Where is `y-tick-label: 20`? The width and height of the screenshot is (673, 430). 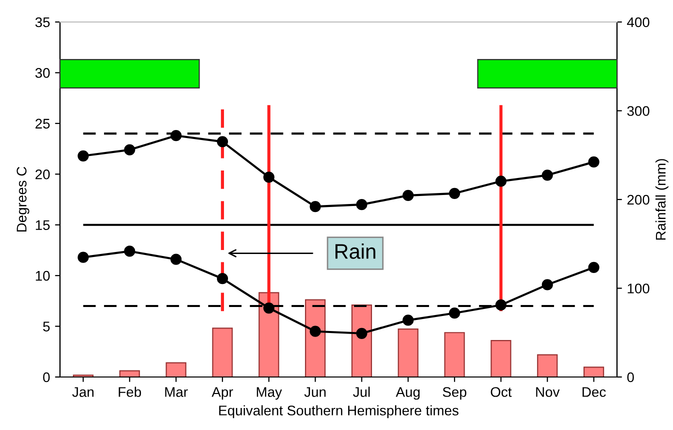
y-tick-label: 20 is located at coordinates (43, 174).